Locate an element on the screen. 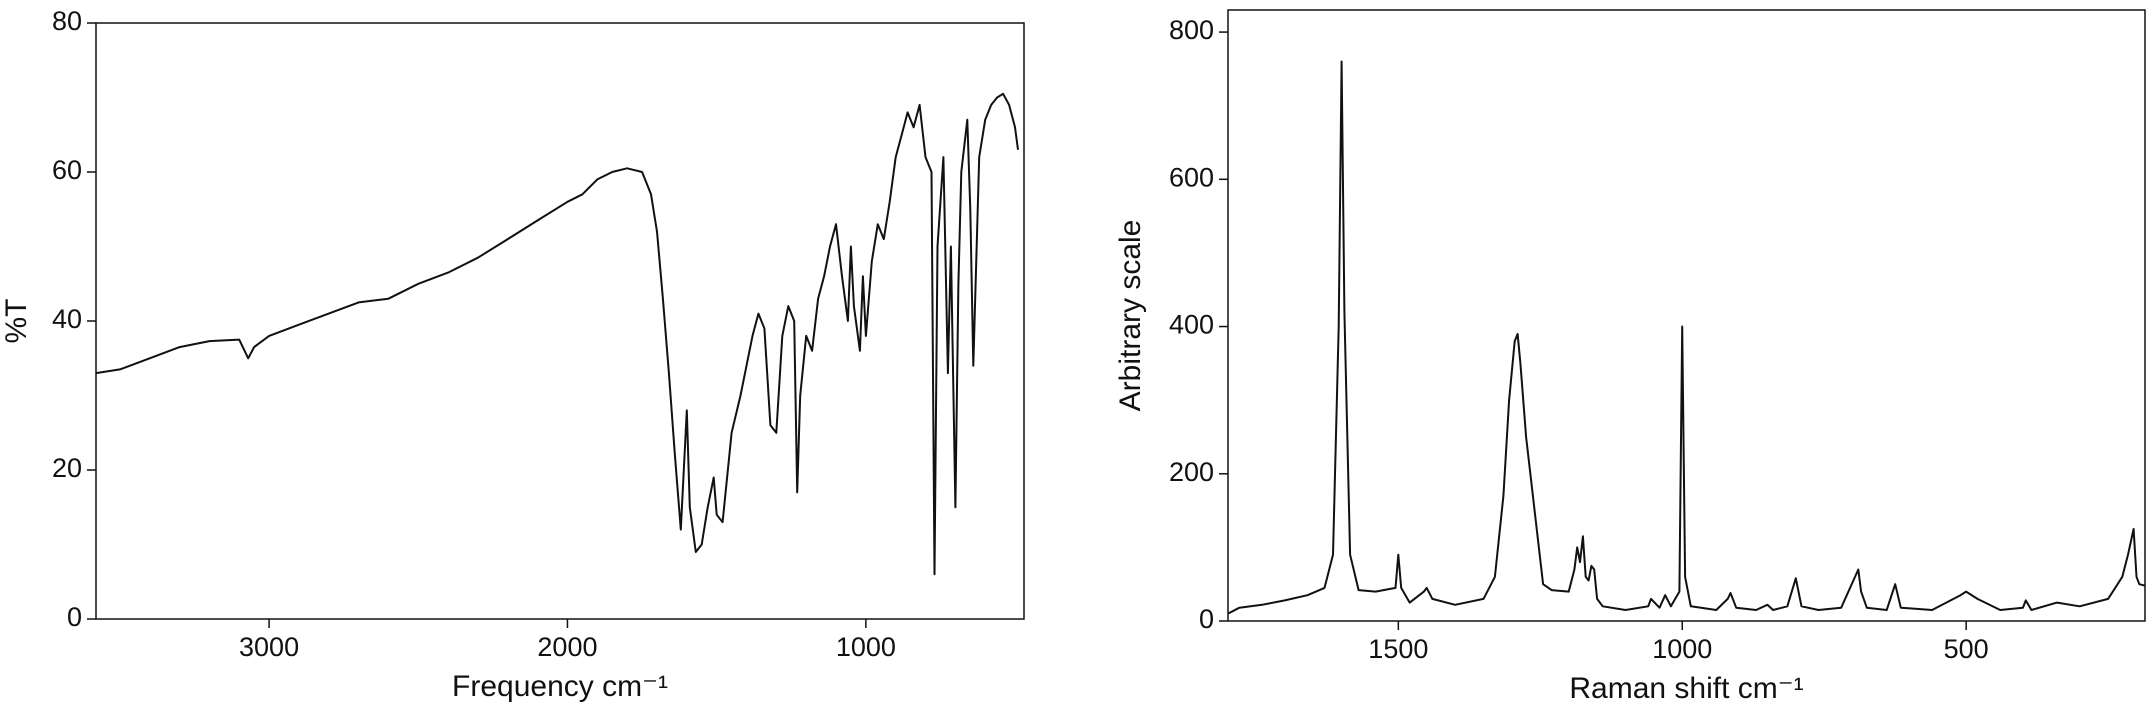 The width and height of the screenshot is (2156, 714). y-axis-label: %T is located at coordinates (16, 321).